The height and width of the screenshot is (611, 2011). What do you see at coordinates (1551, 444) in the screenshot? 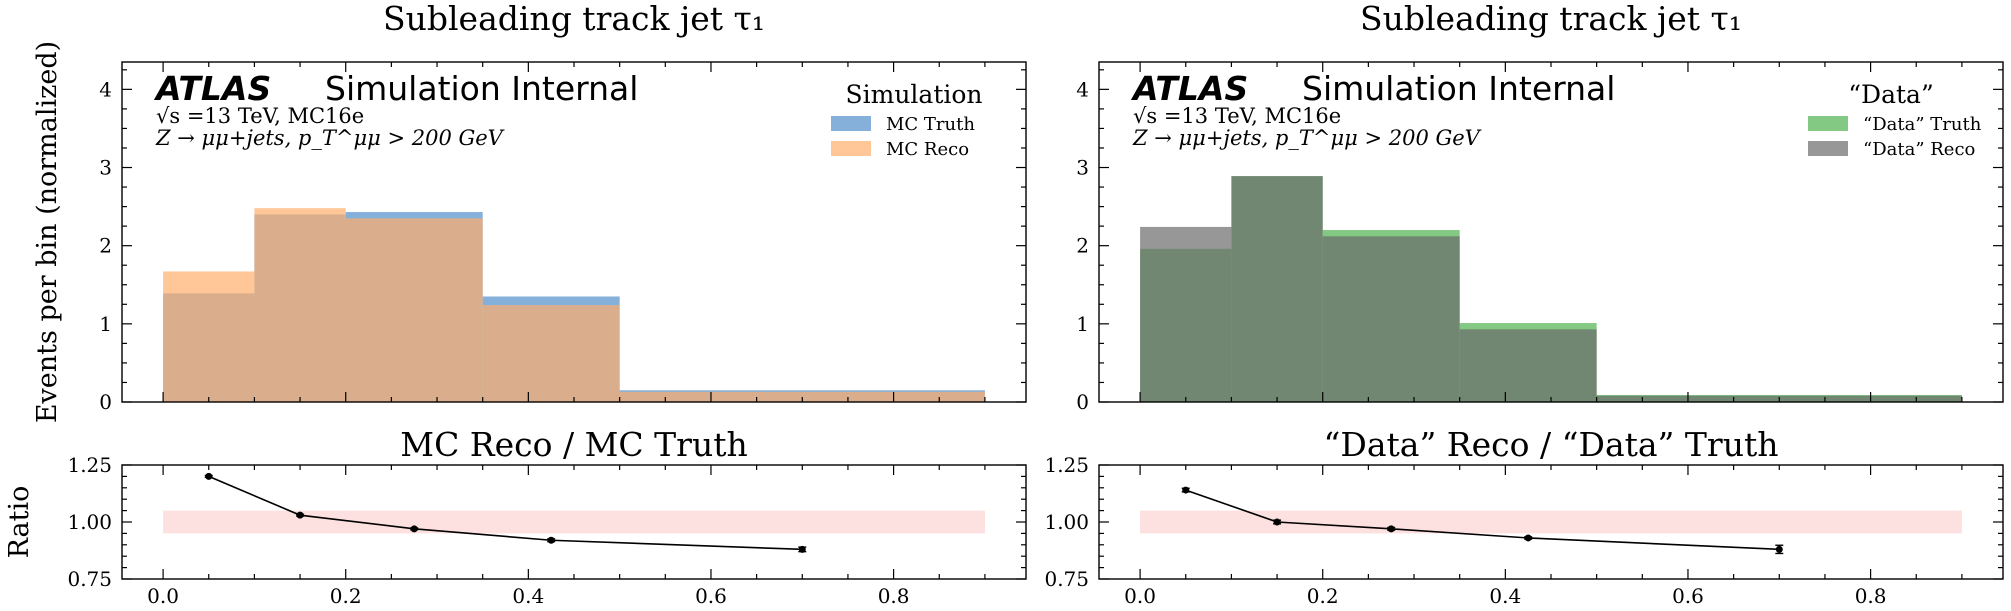
I see `ratio-title: “Data” Reco / “Data” Truth` at bounding box center [1551, 444].